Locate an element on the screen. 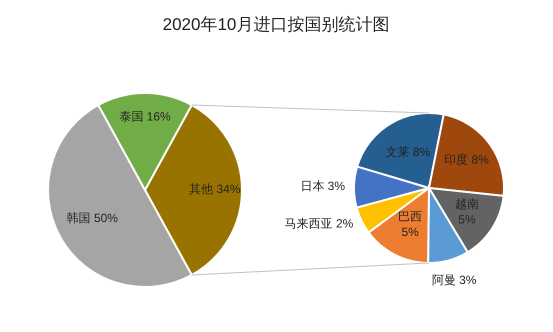  slice-label: 韩国 50% is located at coordinates (92, 218).